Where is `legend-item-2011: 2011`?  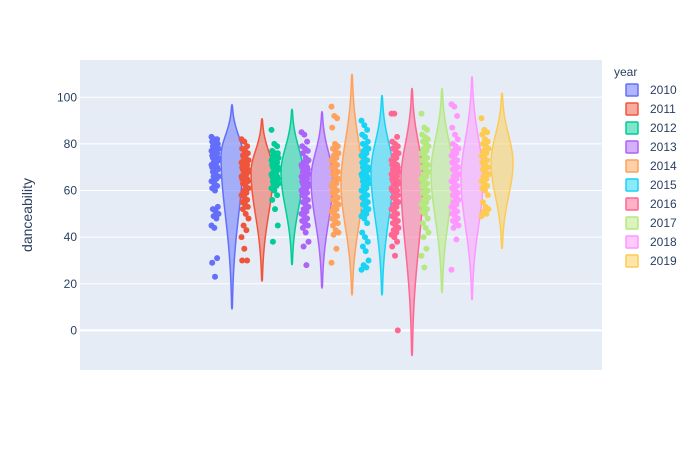 legend-item-2011: 2011 is located at coordinates (650, 109).